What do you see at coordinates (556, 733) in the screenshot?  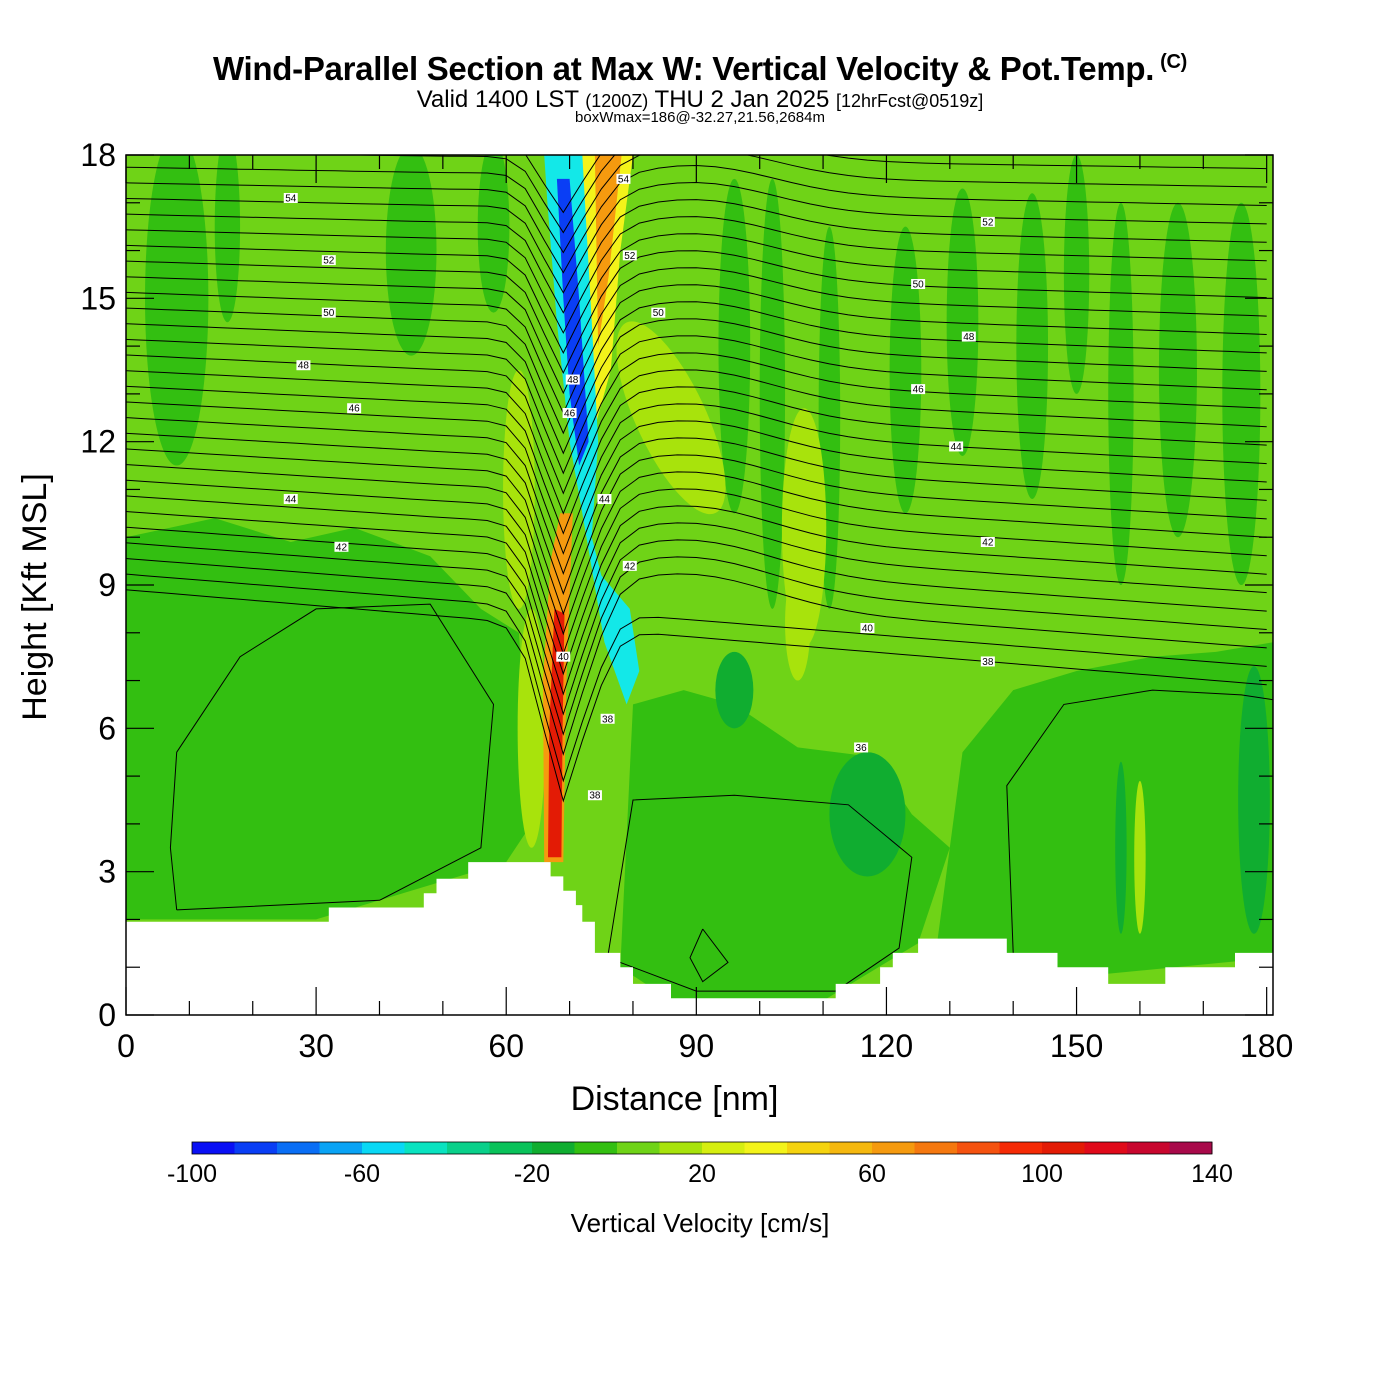 I see `updraft-plume-max` at bounding box center [556, 733].